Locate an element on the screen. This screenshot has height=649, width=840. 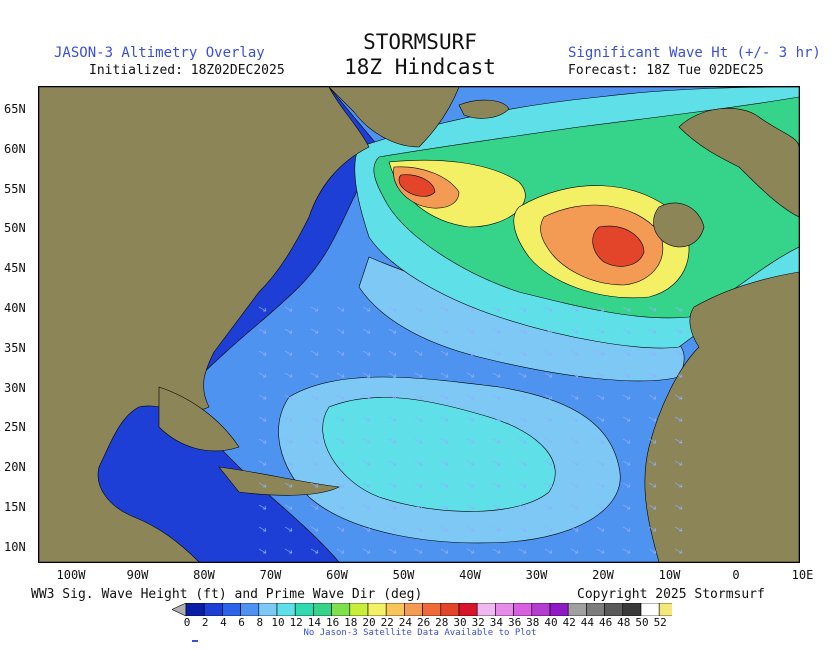
lon-label: 70W is located at coordinates (270, 575).